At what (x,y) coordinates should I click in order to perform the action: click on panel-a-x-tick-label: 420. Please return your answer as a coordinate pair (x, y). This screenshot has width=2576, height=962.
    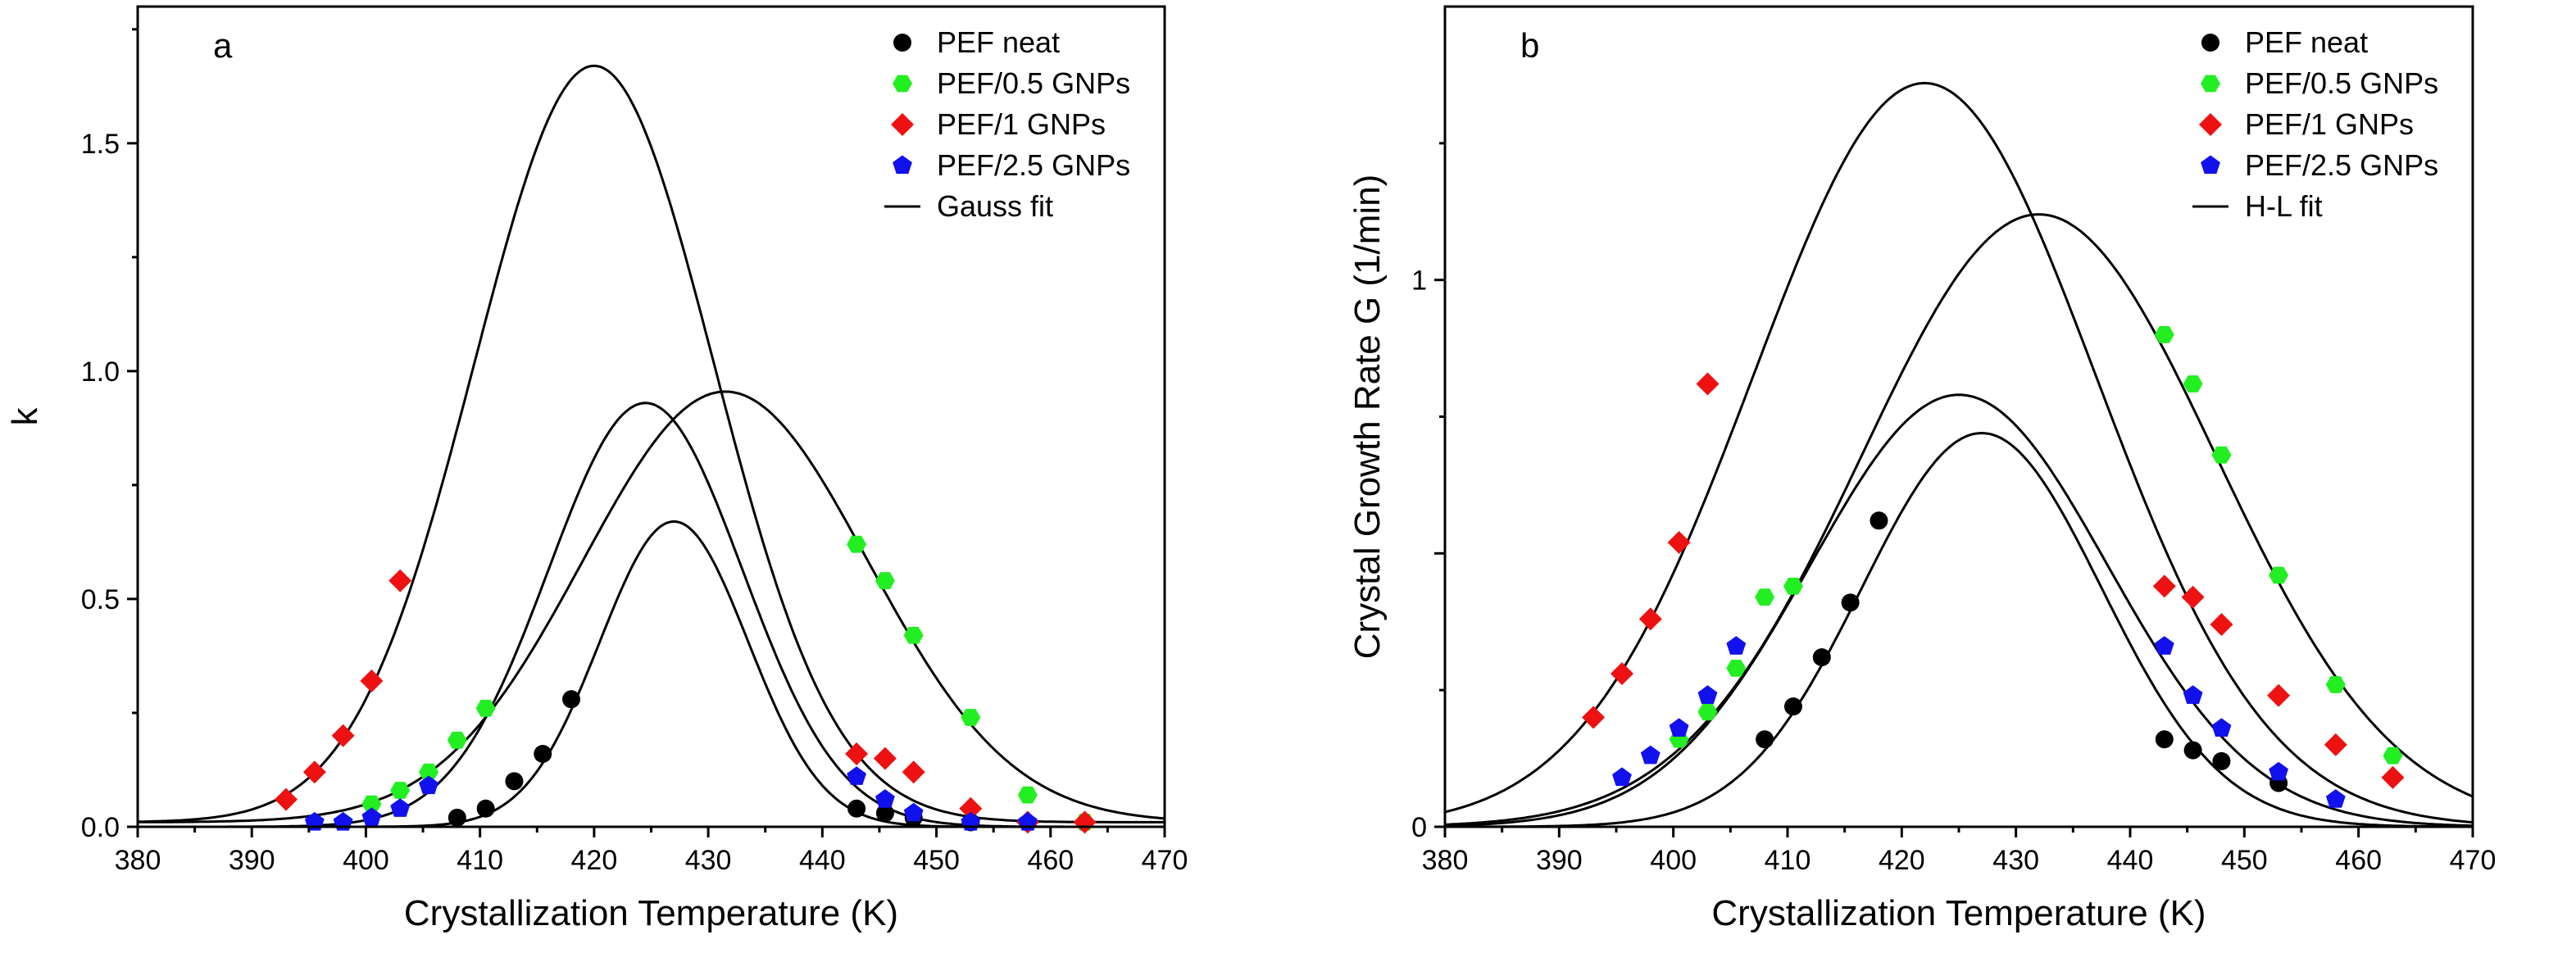
    Looking at the image, I should click on (594, 860).